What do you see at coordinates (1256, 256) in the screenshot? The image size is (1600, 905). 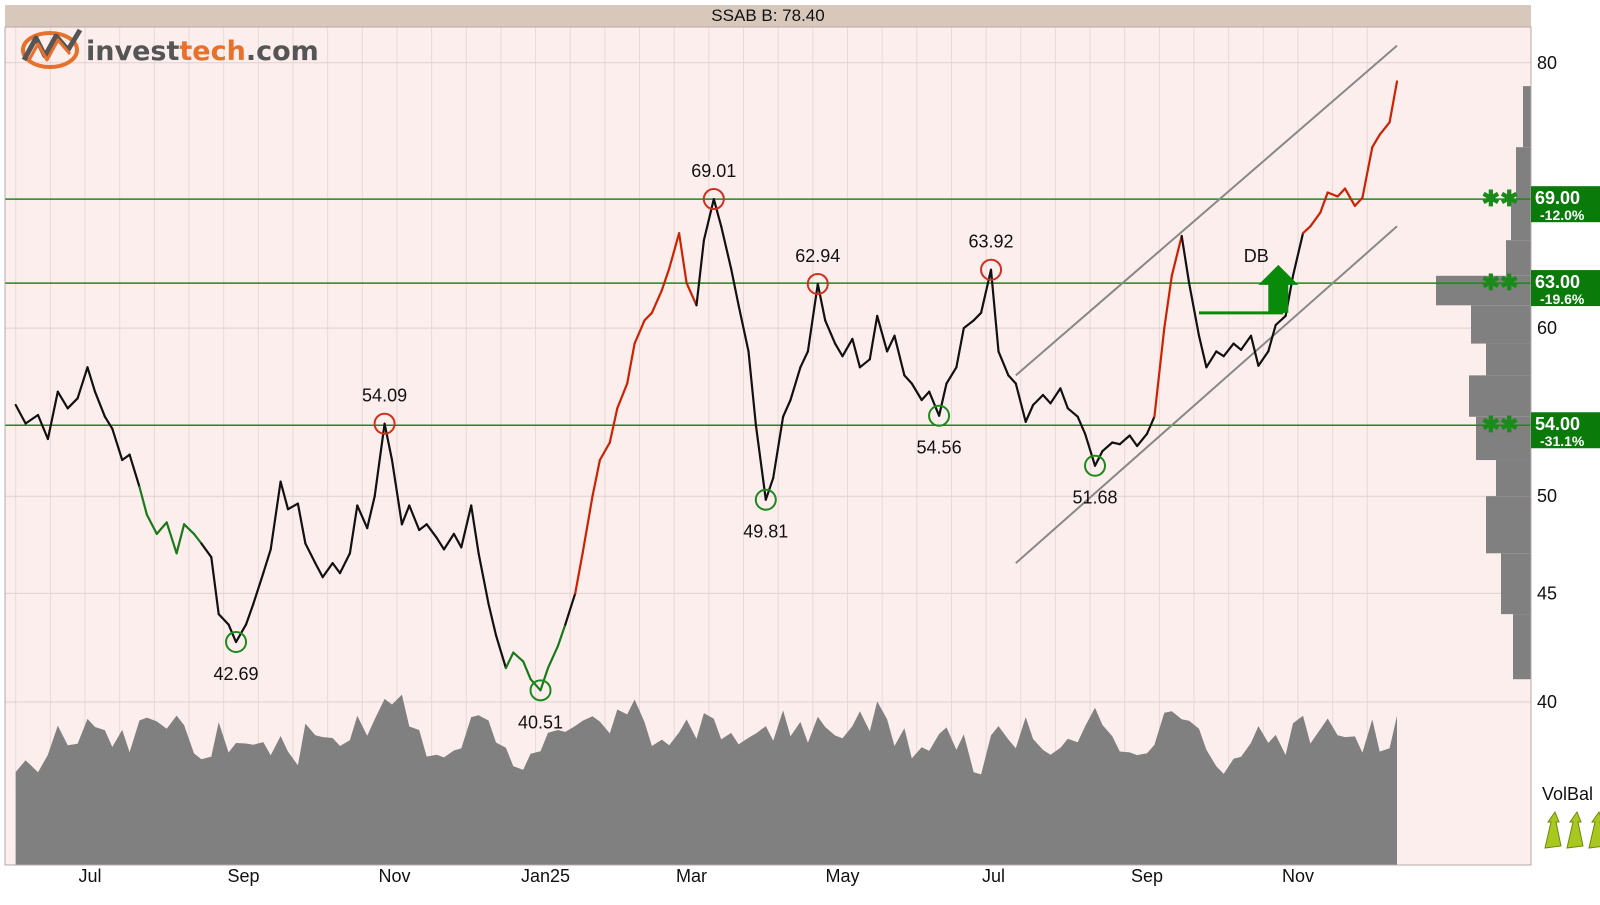 I see `pattern-label: DB` at bounding box center [1256, 256].